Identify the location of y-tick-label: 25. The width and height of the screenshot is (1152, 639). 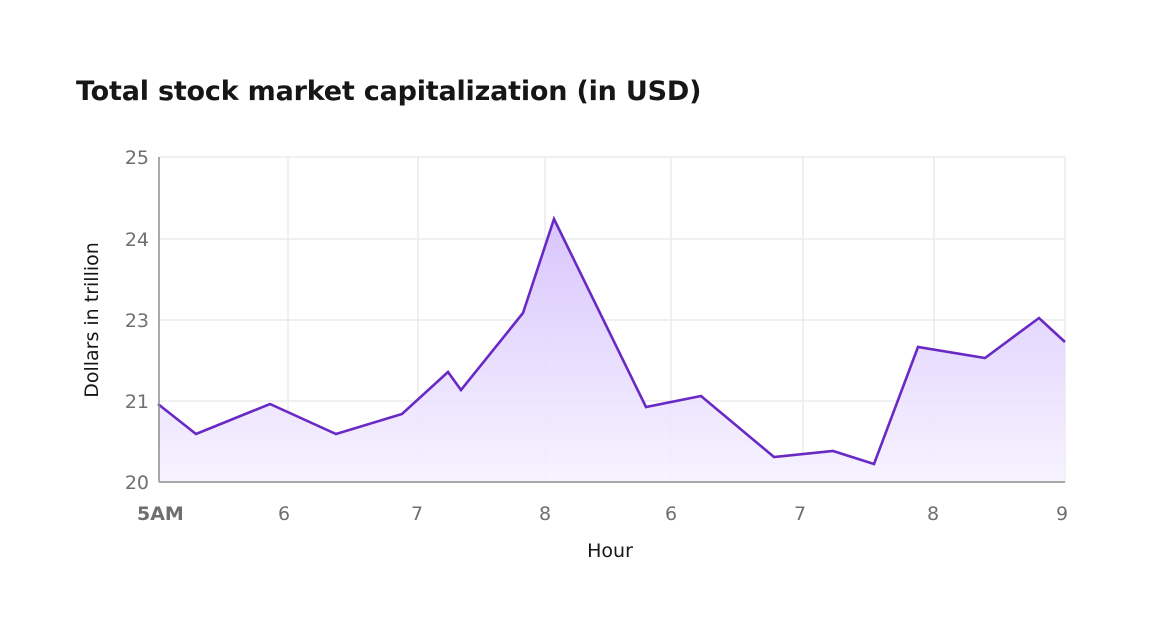
(137, 158).